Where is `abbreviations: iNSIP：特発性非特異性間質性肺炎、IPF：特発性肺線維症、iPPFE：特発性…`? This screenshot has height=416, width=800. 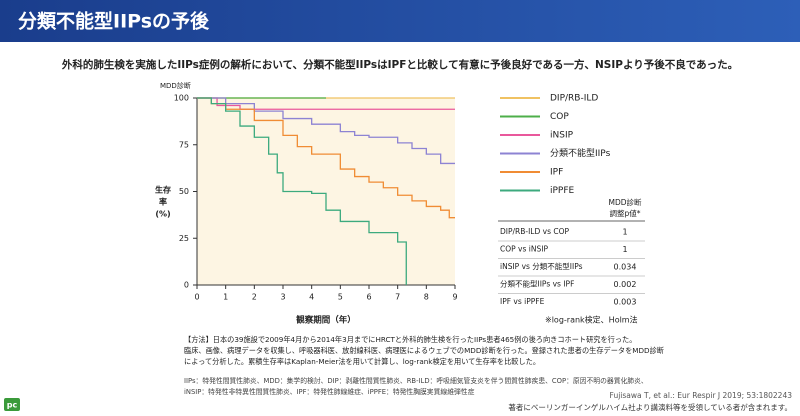 abbreviations: iNSIP：特発性非特異性間質性肺炎、IPF：特発性肺線維症、iPPFE：特発性… is located at coordinates (329, 391).